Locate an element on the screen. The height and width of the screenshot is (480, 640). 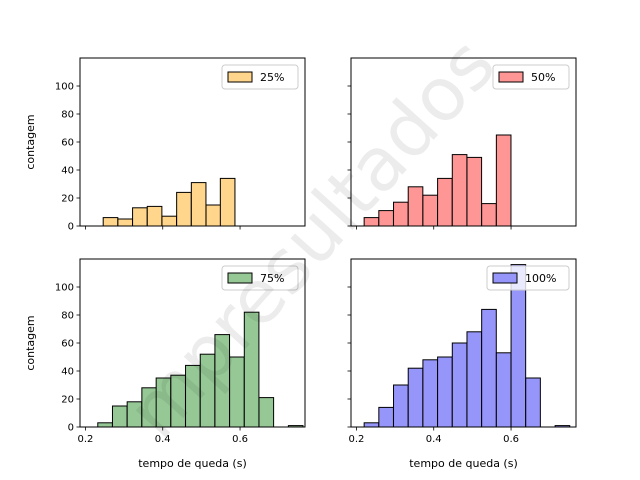
legend: 50% is located at coordinates (531, 77).